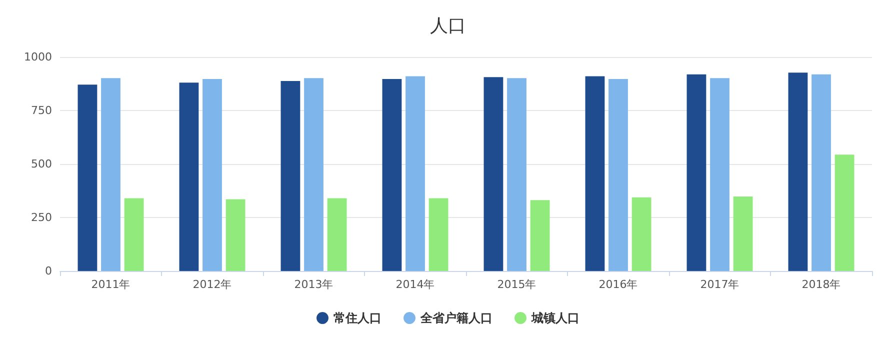 Image resolution: width=896 pixels, height=341 pixels. What do you see at coordinates (516, 284) in the screenshot?
I see `x-tick-label: 2015年` at bounding box center [516, 284].